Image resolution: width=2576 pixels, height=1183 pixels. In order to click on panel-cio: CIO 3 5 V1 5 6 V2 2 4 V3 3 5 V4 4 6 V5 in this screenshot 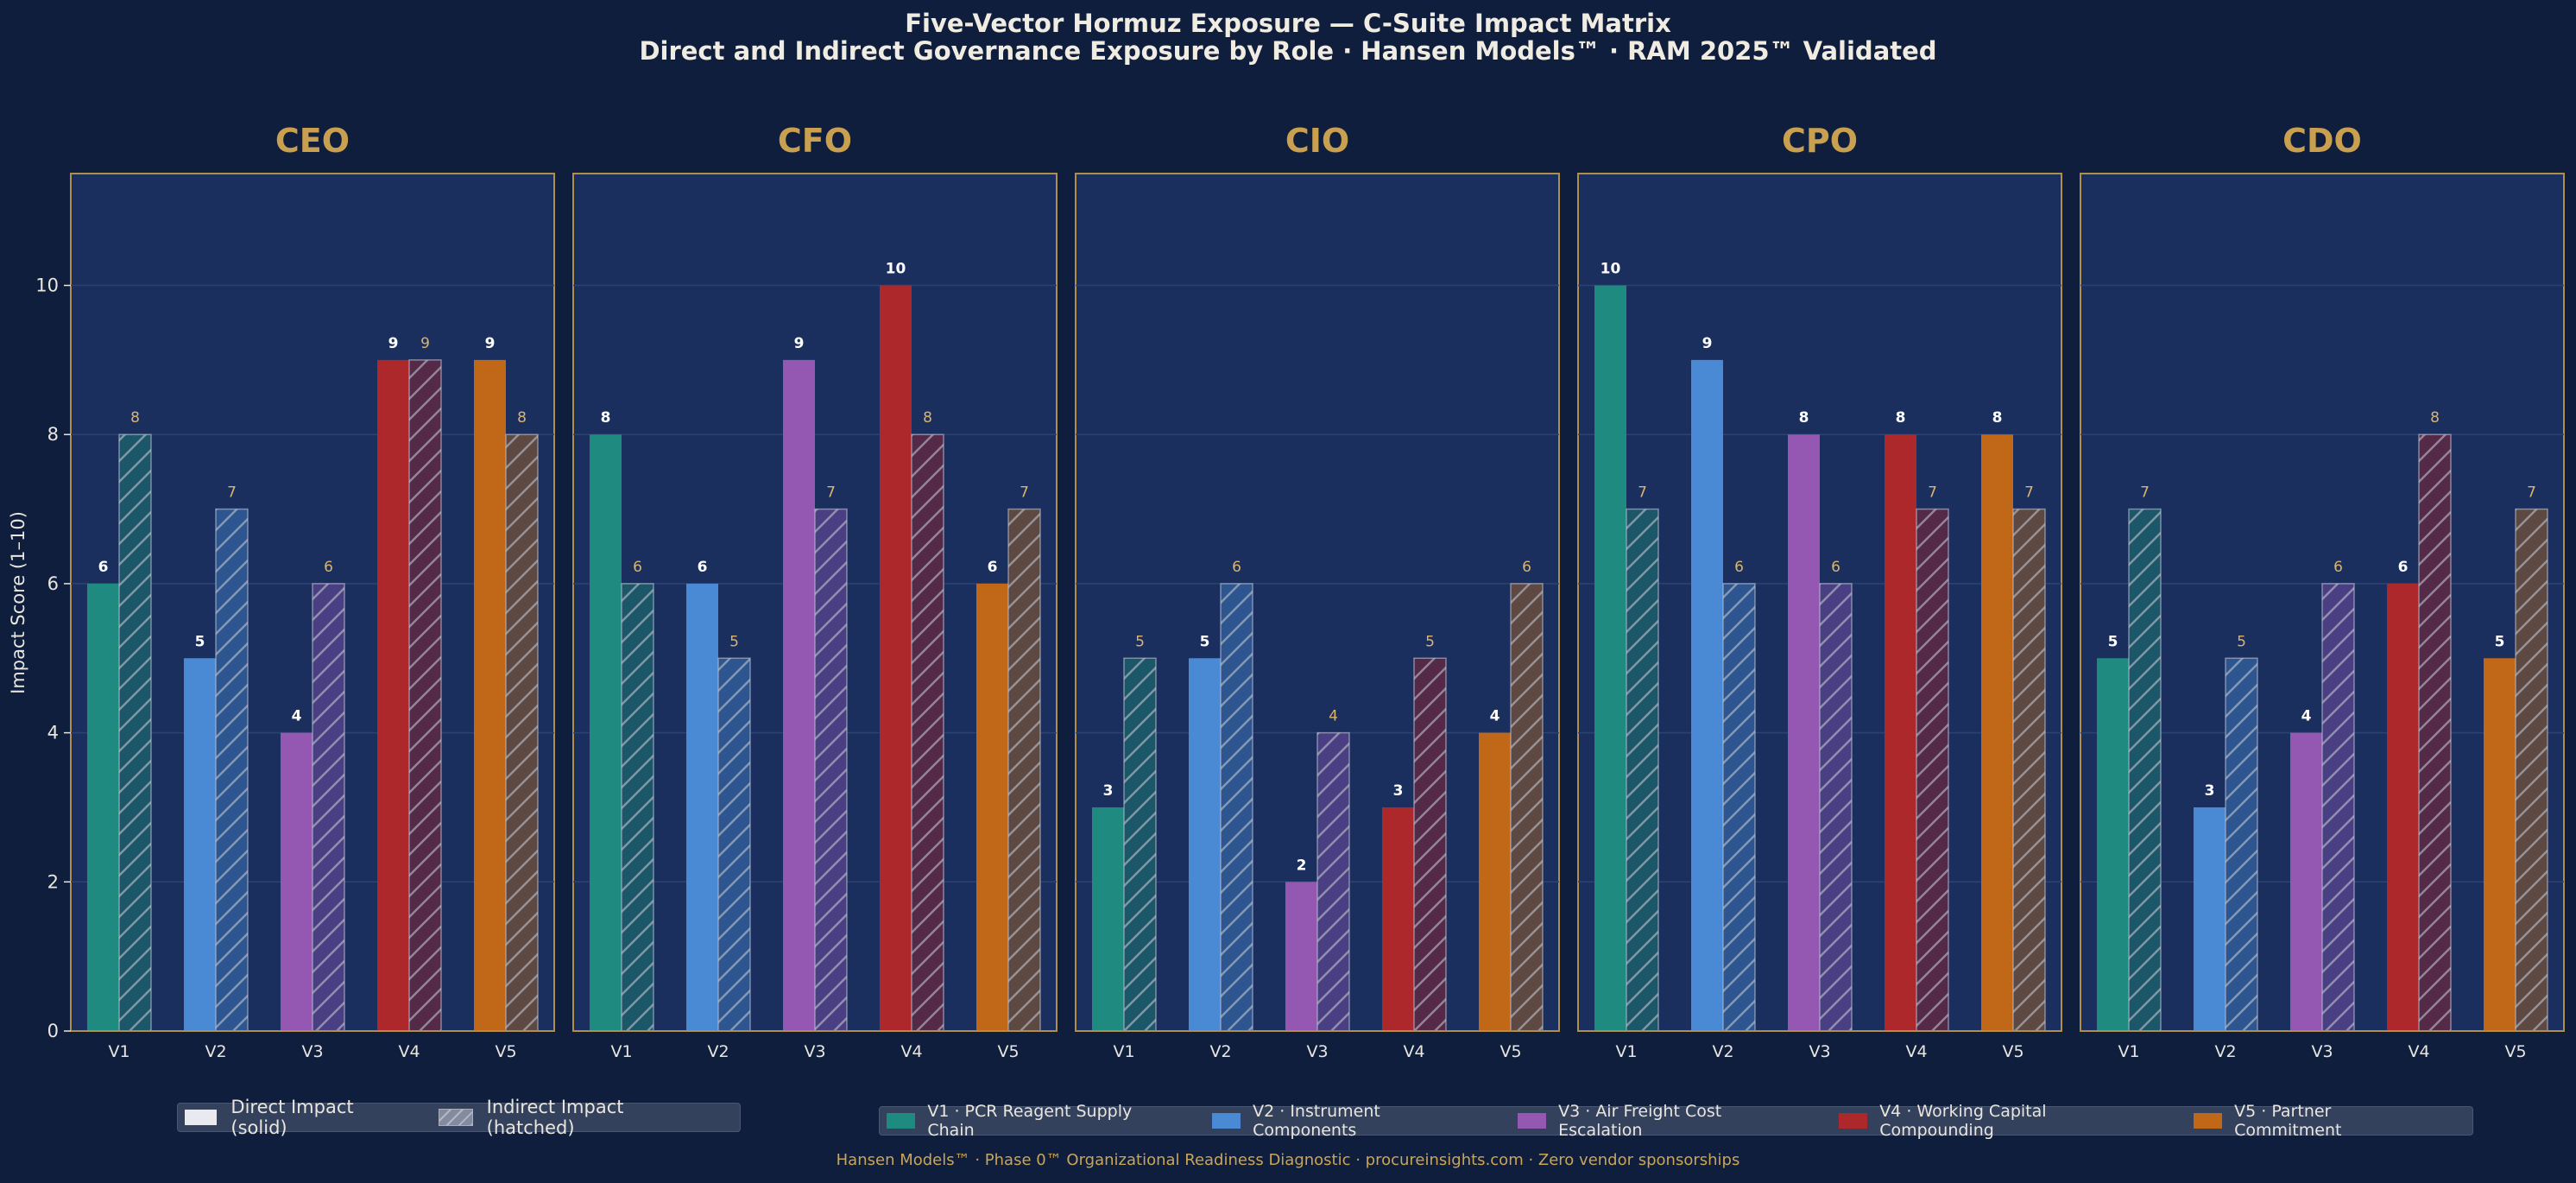, I will do `click(1317, 591)`.